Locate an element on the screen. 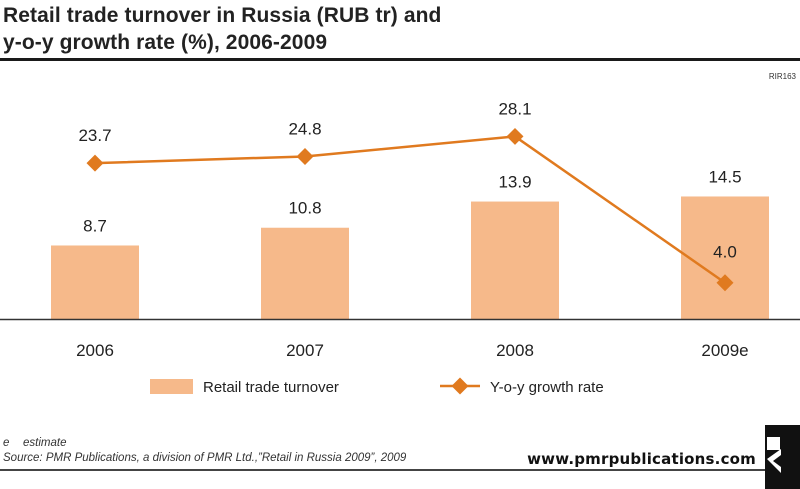 This screenshot has width=800, height=489. footer-rule is located at coordinates (382, 470).